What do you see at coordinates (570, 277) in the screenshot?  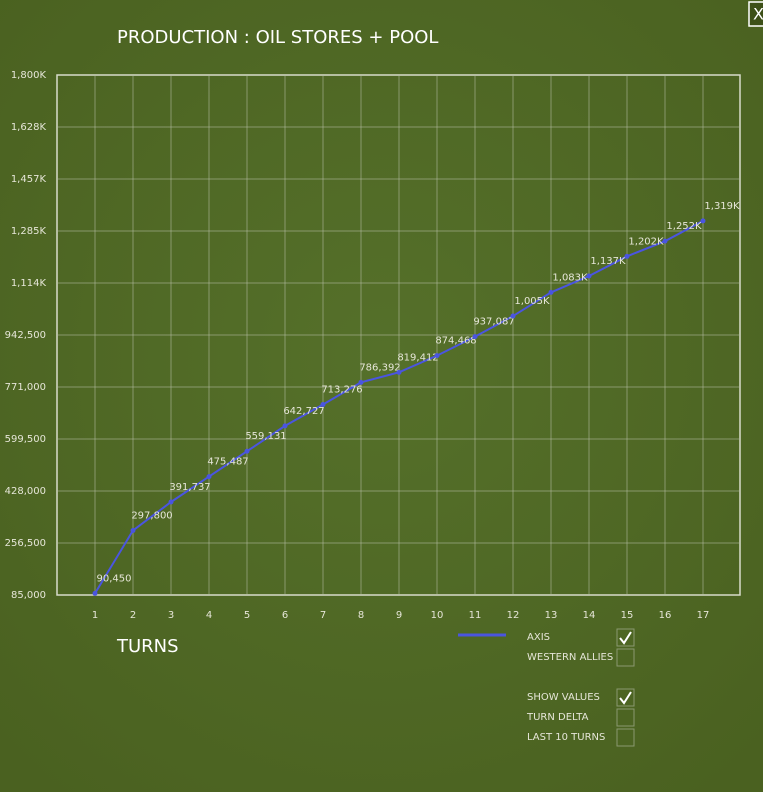 I see `value-label: 1,083K` at bounding box center [570, 277].